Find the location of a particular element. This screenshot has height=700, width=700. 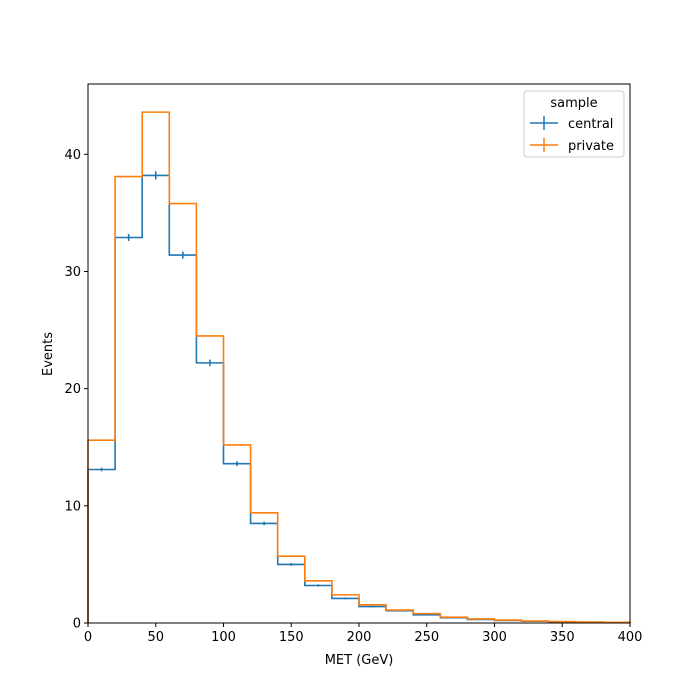

y-axis: 0 10 20 30 40 is located at coordinates (76, 390).